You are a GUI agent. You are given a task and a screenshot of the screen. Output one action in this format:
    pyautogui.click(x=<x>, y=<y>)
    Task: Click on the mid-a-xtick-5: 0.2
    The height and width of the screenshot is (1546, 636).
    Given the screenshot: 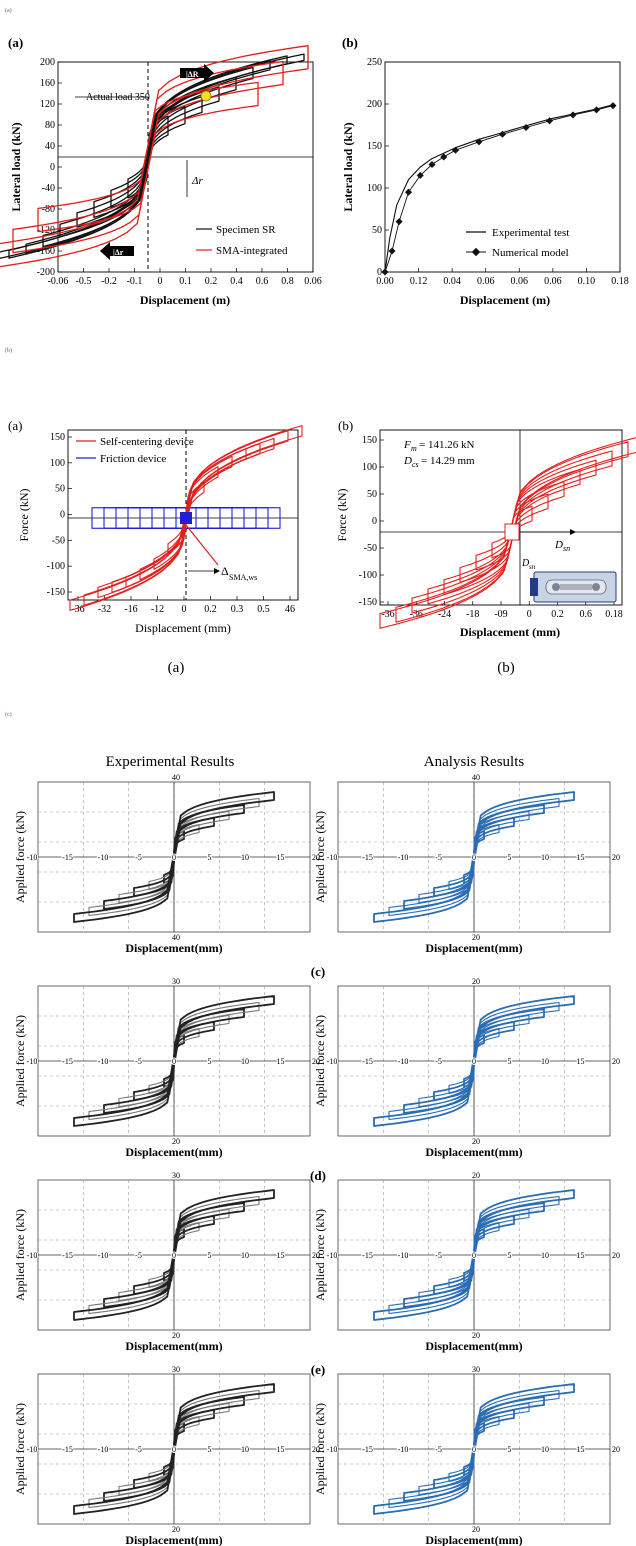 What is the action you would take?
    pyautogui.click(x=210, y=609)
    